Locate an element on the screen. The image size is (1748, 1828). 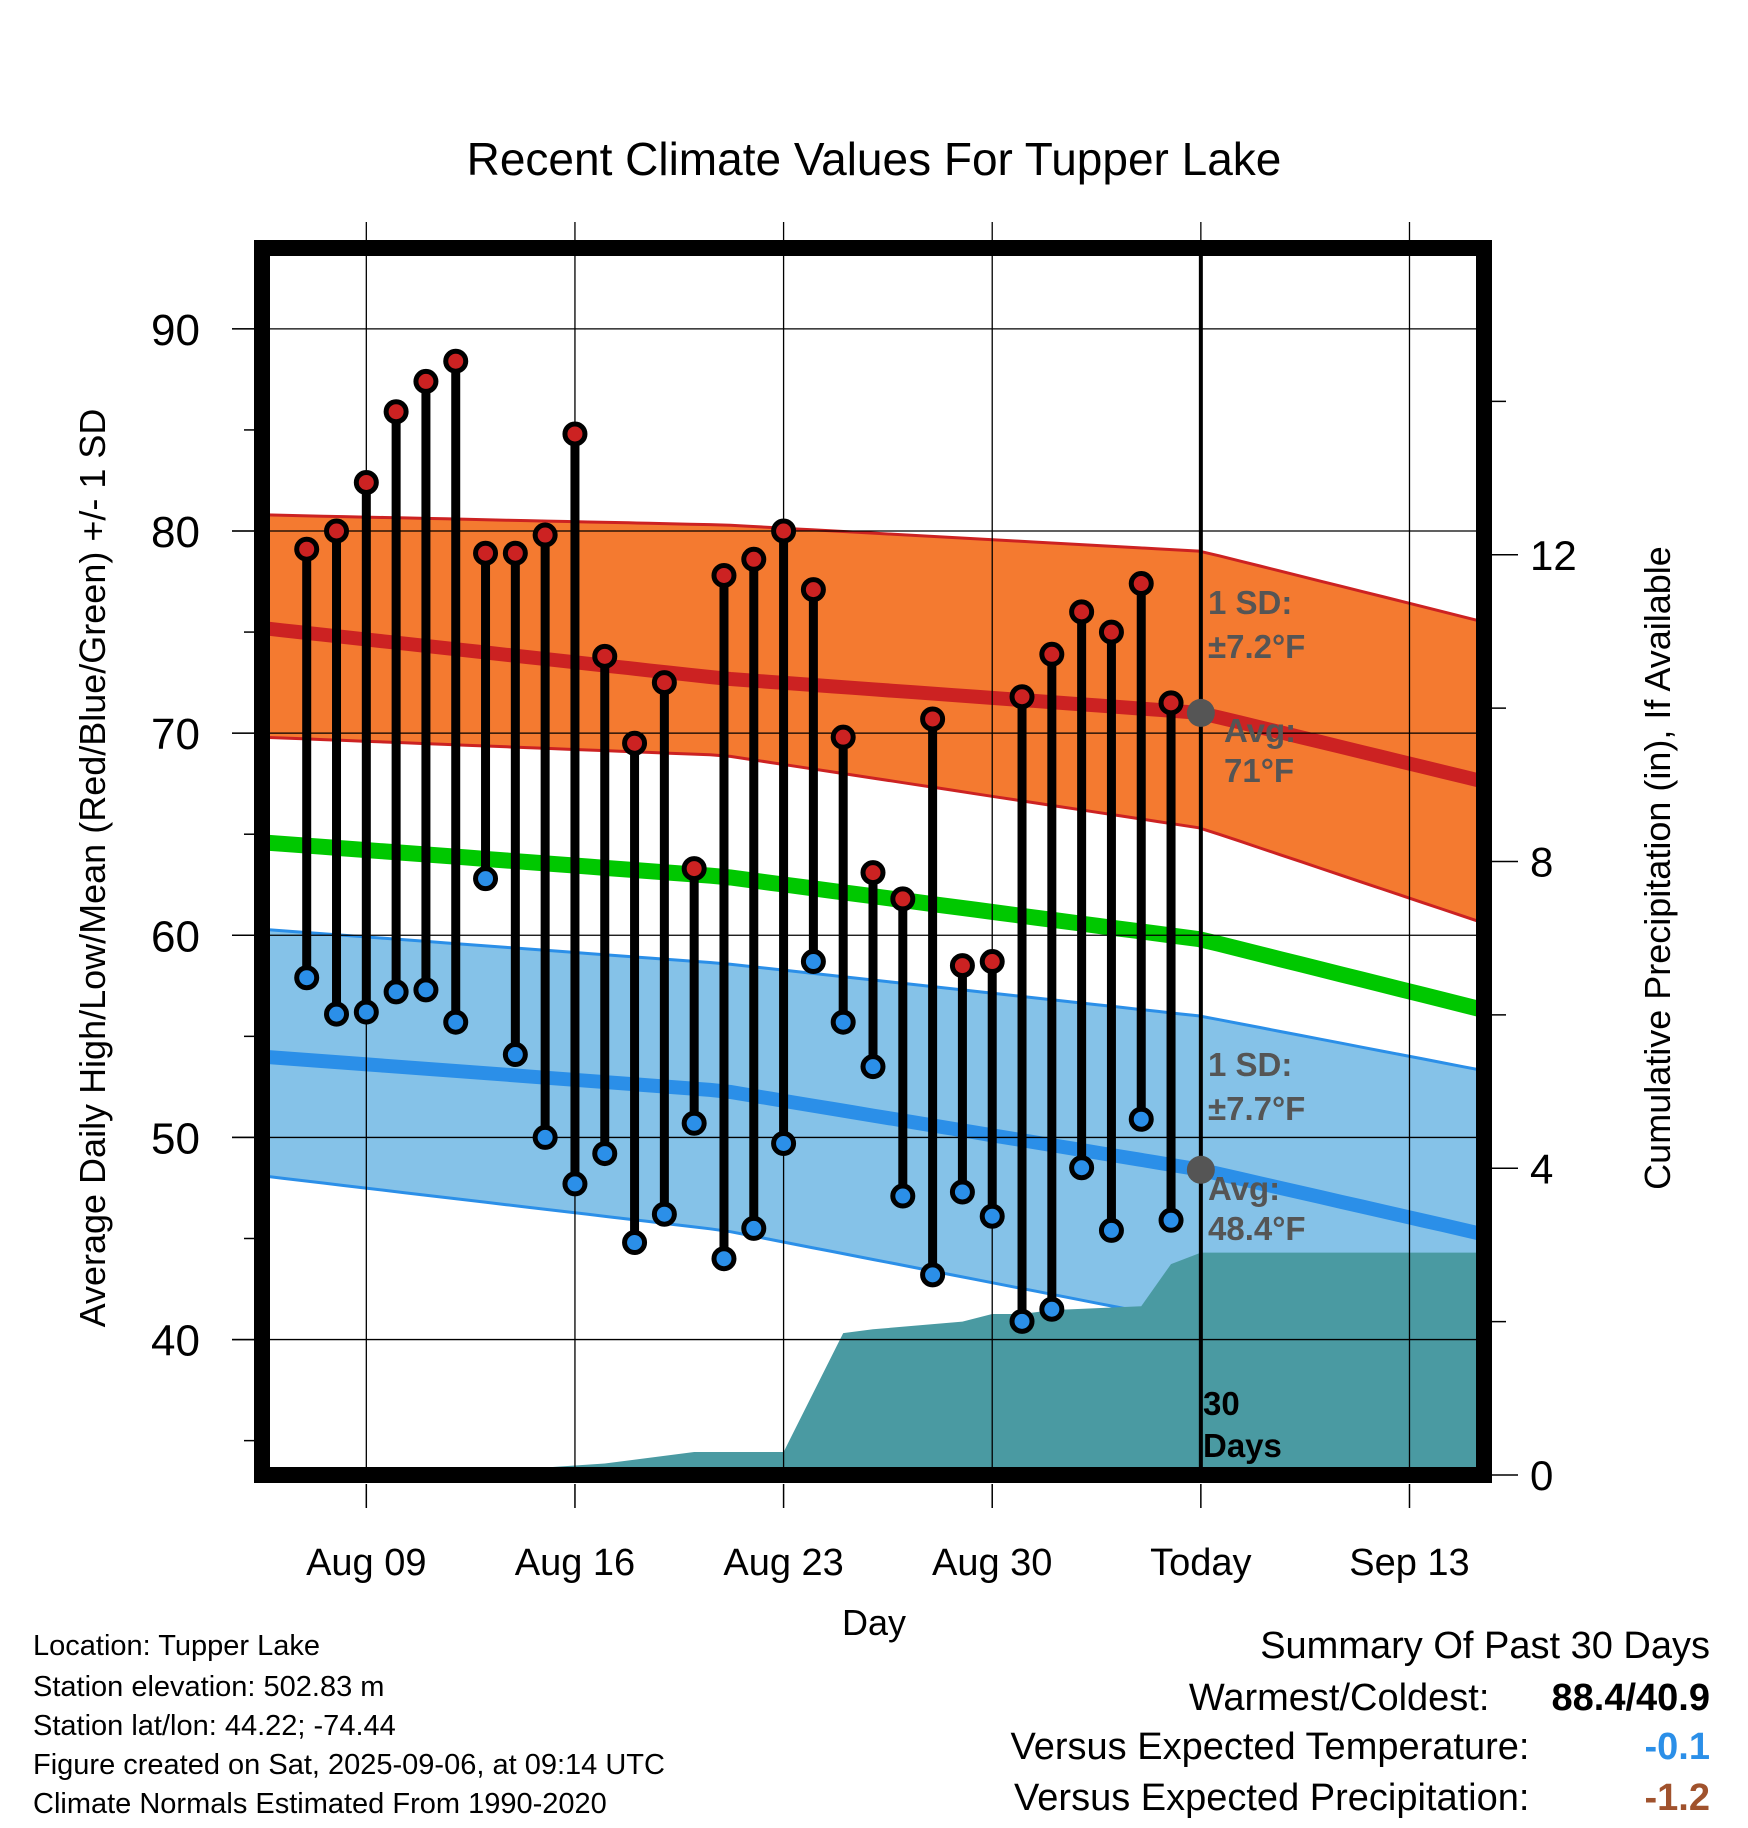
temp-label: Versus Expected Temperature: is located at coordinates (1270, 1747).